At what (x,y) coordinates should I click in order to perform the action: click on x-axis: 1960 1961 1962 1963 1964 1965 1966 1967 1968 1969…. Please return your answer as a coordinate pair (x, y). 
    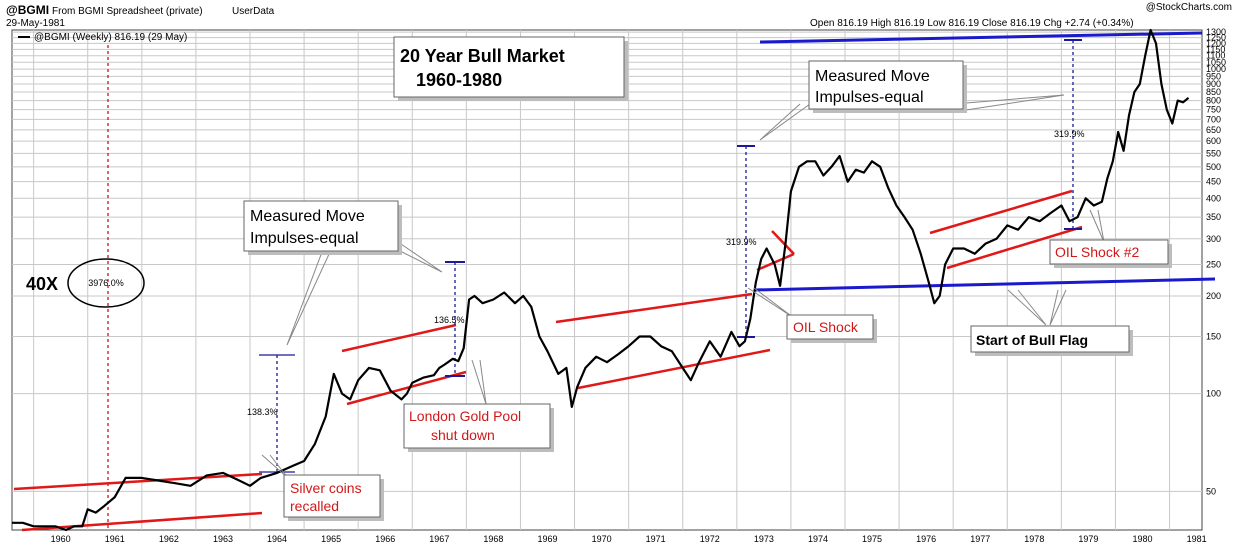
    Looking at the image, I should click on (629, 539).